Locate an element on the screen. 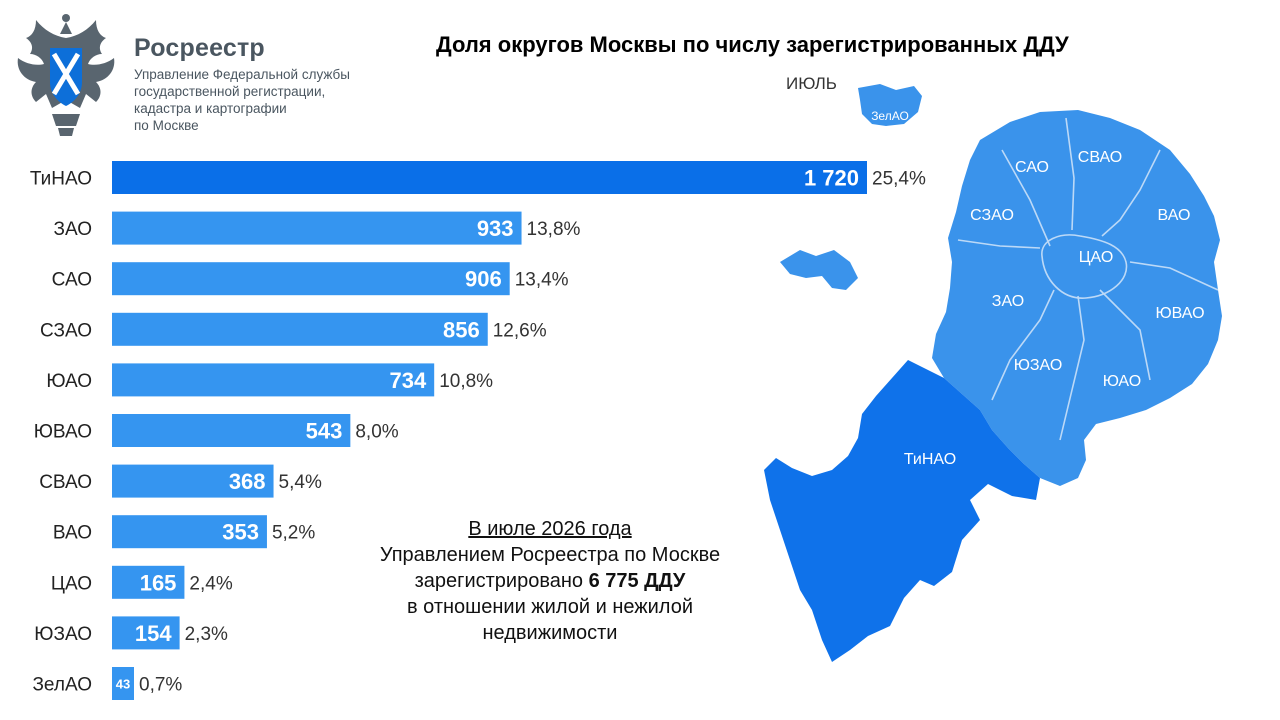 Image resolution: width=1280 pixels, height=720 pixels. brand-name: Росреестр is located at coordinates (199, 48).